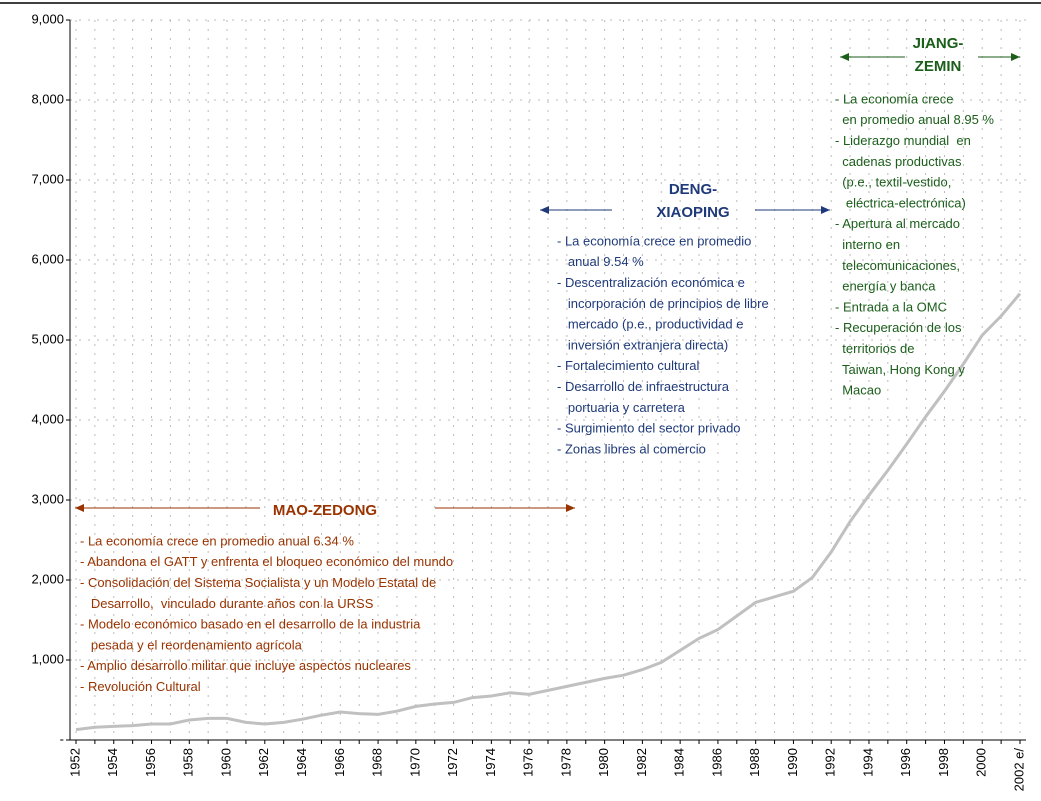  I want to click on era-note: - Recuperación de los, so click(898, 327).